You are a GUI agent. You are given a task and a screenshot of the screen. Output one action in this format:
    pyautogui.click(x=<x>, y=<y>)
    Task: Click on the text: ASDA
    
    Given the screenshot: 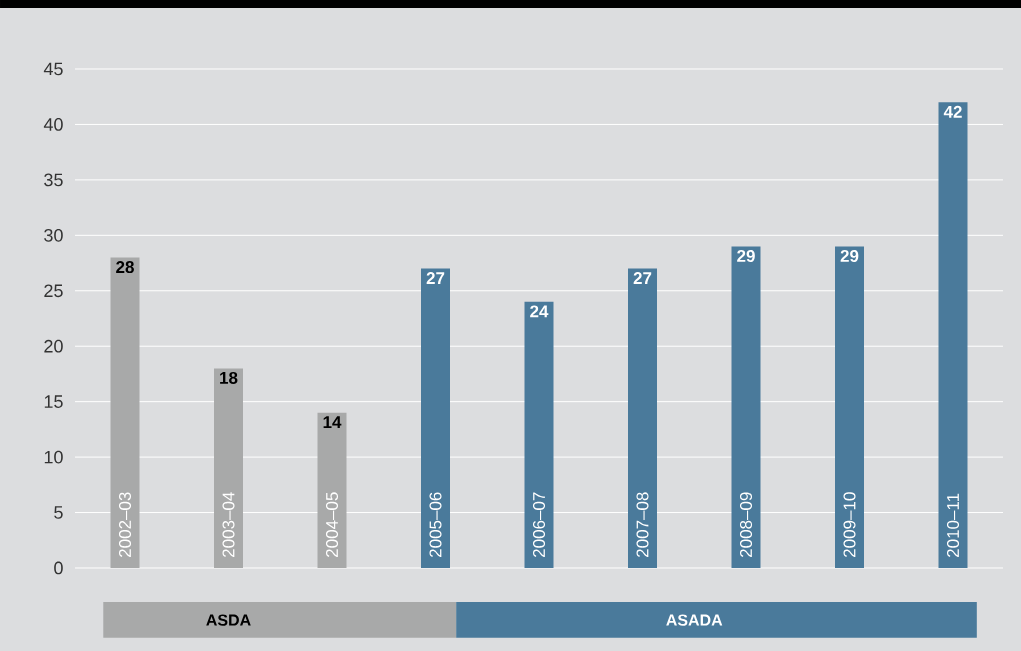 What is the action you would take?
    pyautogui.click(x=228, y=620)
    